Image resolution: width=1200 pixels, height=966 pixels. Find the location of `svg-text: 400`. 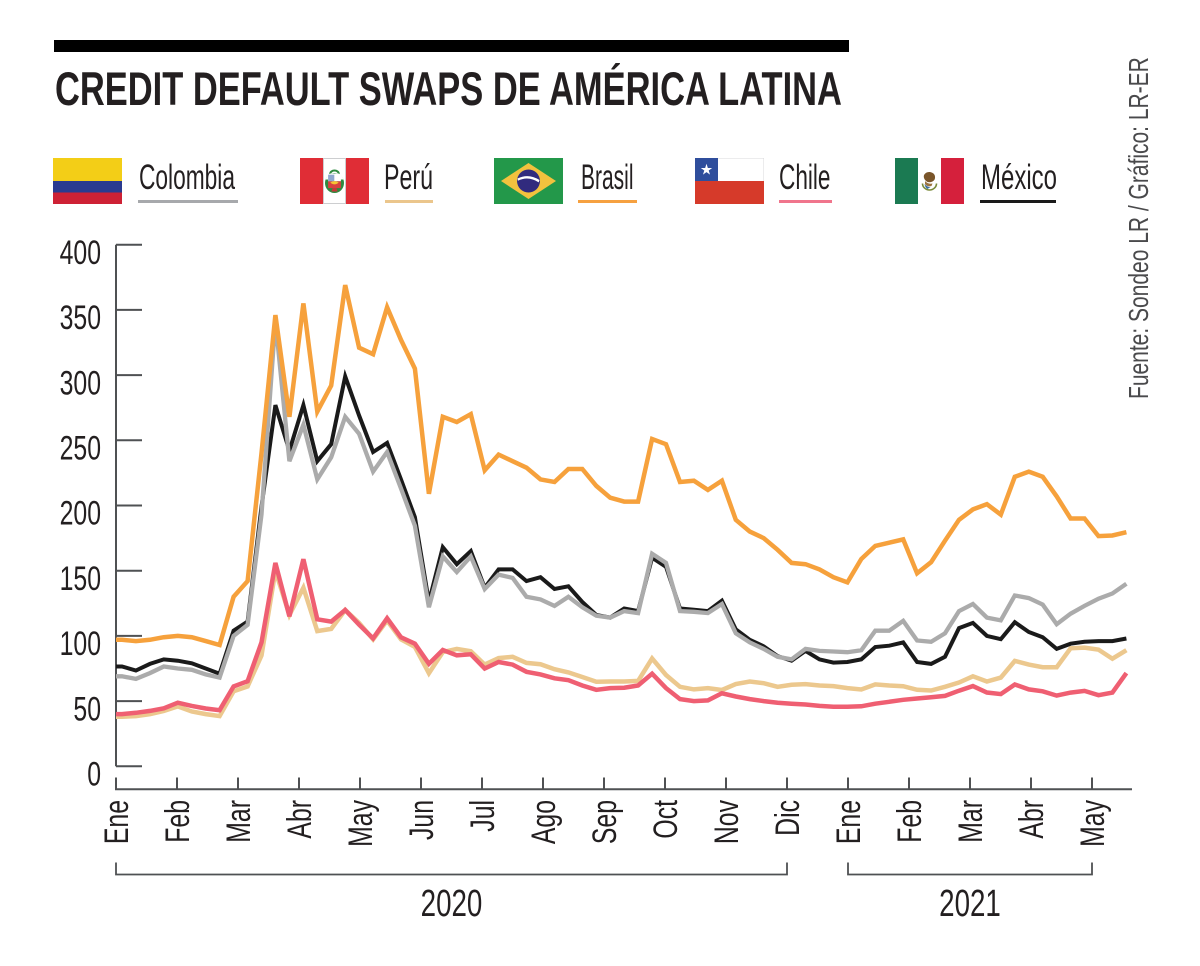

svg-text: 400 is located at coordinates (80, 253).